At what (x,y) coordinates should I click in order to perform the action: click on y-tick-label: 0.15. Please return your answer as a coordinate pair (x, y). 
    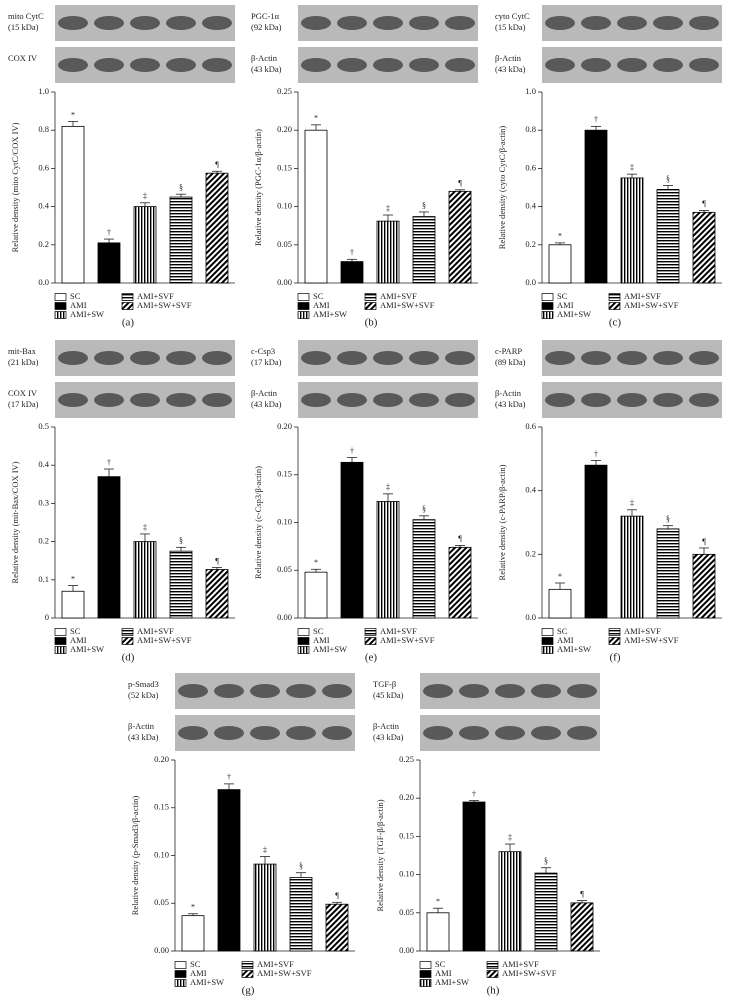
    Looking at the image, I should click on (284, 474).